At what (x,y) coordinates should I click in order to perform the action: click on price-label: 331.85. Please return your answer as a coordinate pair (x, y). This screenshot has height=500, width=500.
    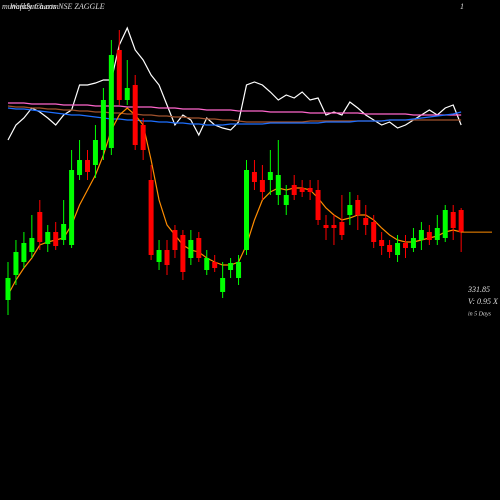
    Looking at the image, I should click on (478, 289).